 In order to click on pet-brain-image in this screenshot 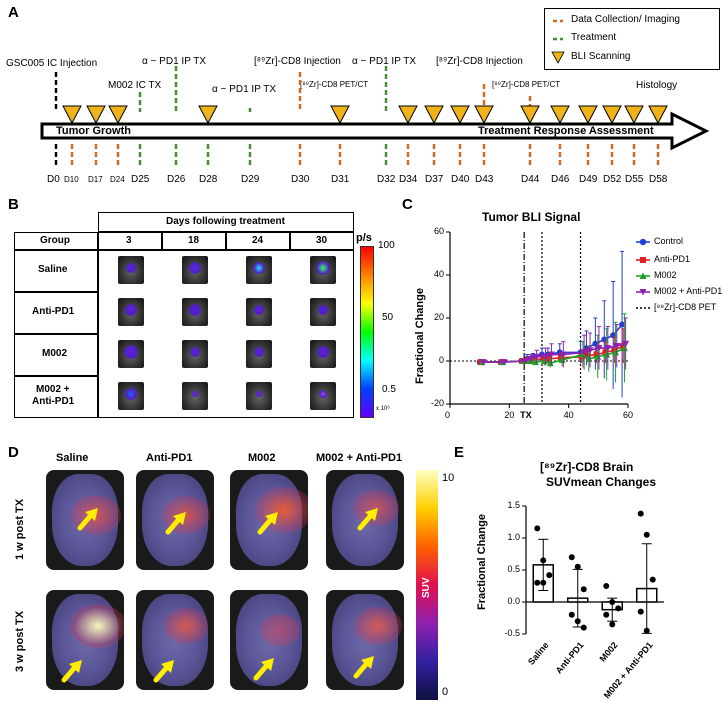, I will do `click(85, 520)`.